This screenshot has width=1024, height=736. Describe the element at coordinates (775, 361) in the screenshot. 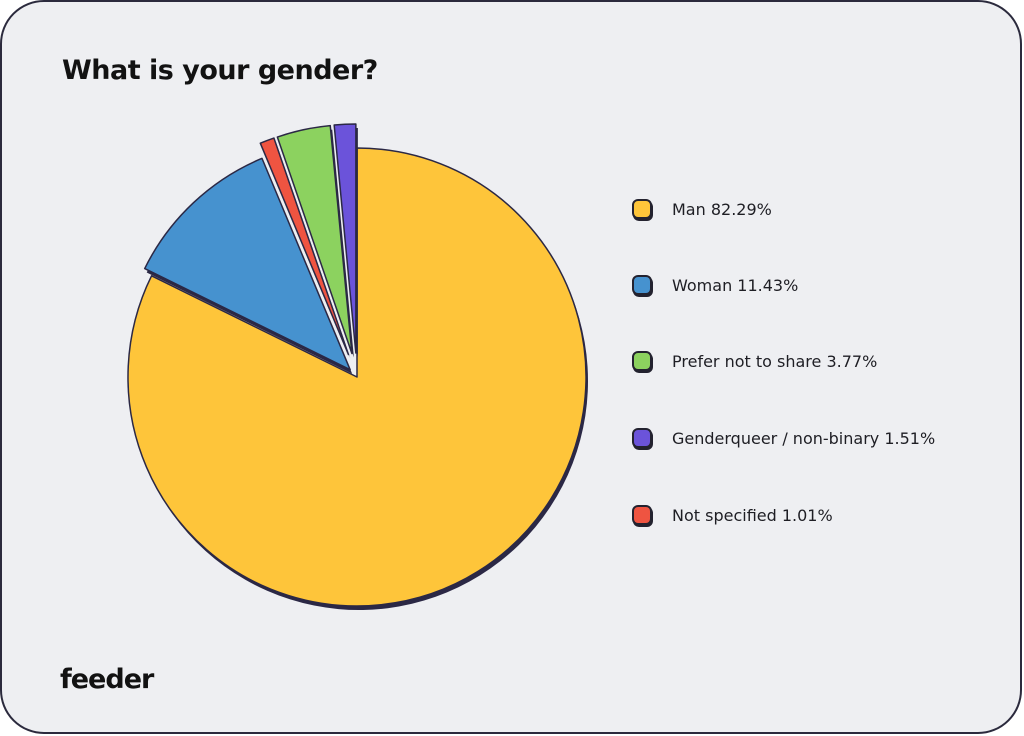

I see `legend-label-prefer-not-to-share: Prefer not to share 3.77%` at that location.